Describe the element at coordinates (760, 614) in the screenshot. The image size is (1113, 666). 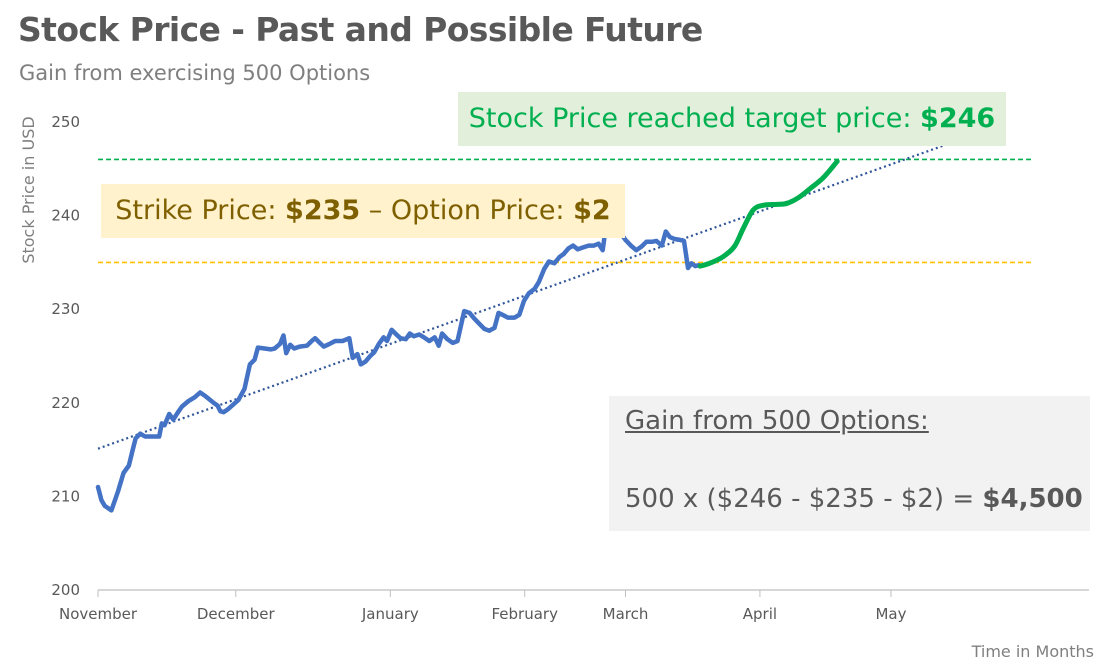
I see `x-tick-label: April` at that location.